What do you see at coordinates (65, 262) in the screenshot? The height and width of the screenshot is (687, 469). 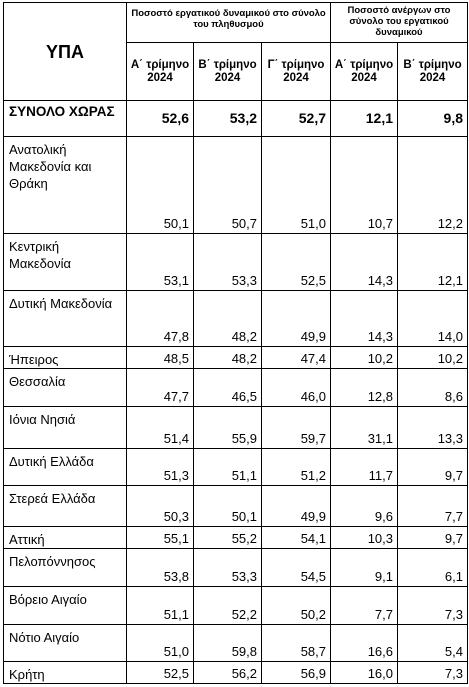 I see `region-name-cell: Κεντρική Μακεδονία` at bounding box center [65, 262].